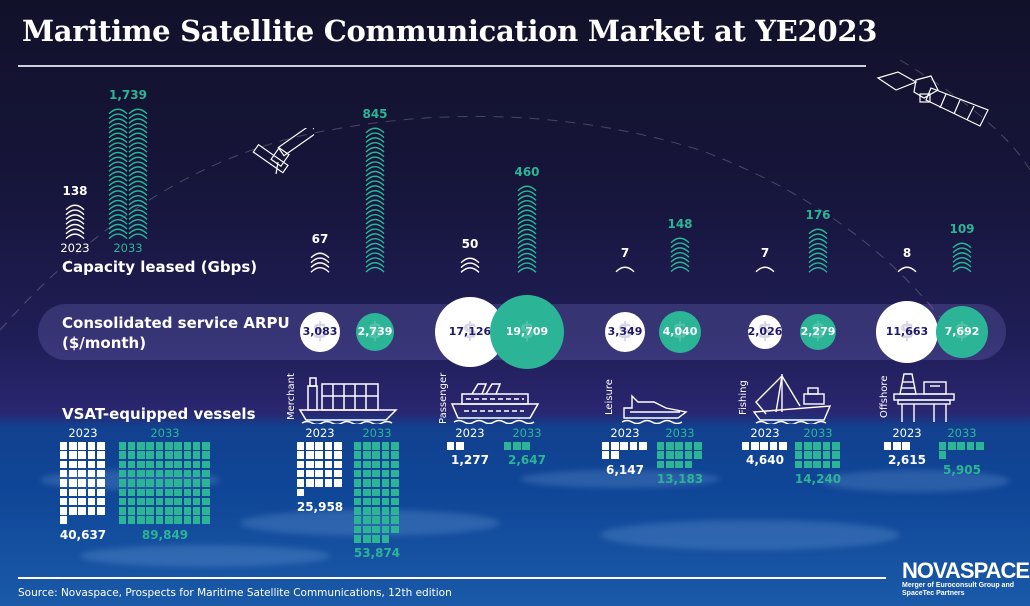 The height and width of the screenshot is (606, 1030). What do you see at coordinates (765, 460) in the screenshot?
I see `vessel-count: 4,640` at bounding box center [765, 460].